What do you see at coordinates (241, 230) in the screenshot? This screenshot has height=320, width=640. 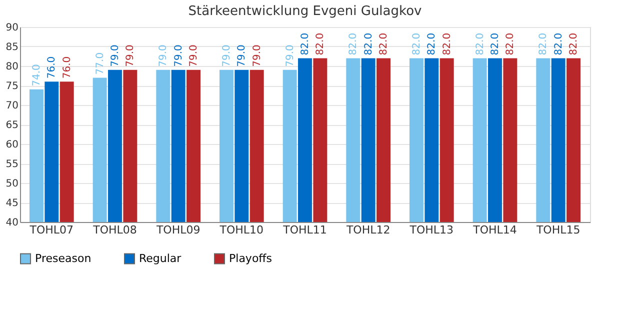 I see `x-tick-label: TOHL10` at bounding box center [241, 230].